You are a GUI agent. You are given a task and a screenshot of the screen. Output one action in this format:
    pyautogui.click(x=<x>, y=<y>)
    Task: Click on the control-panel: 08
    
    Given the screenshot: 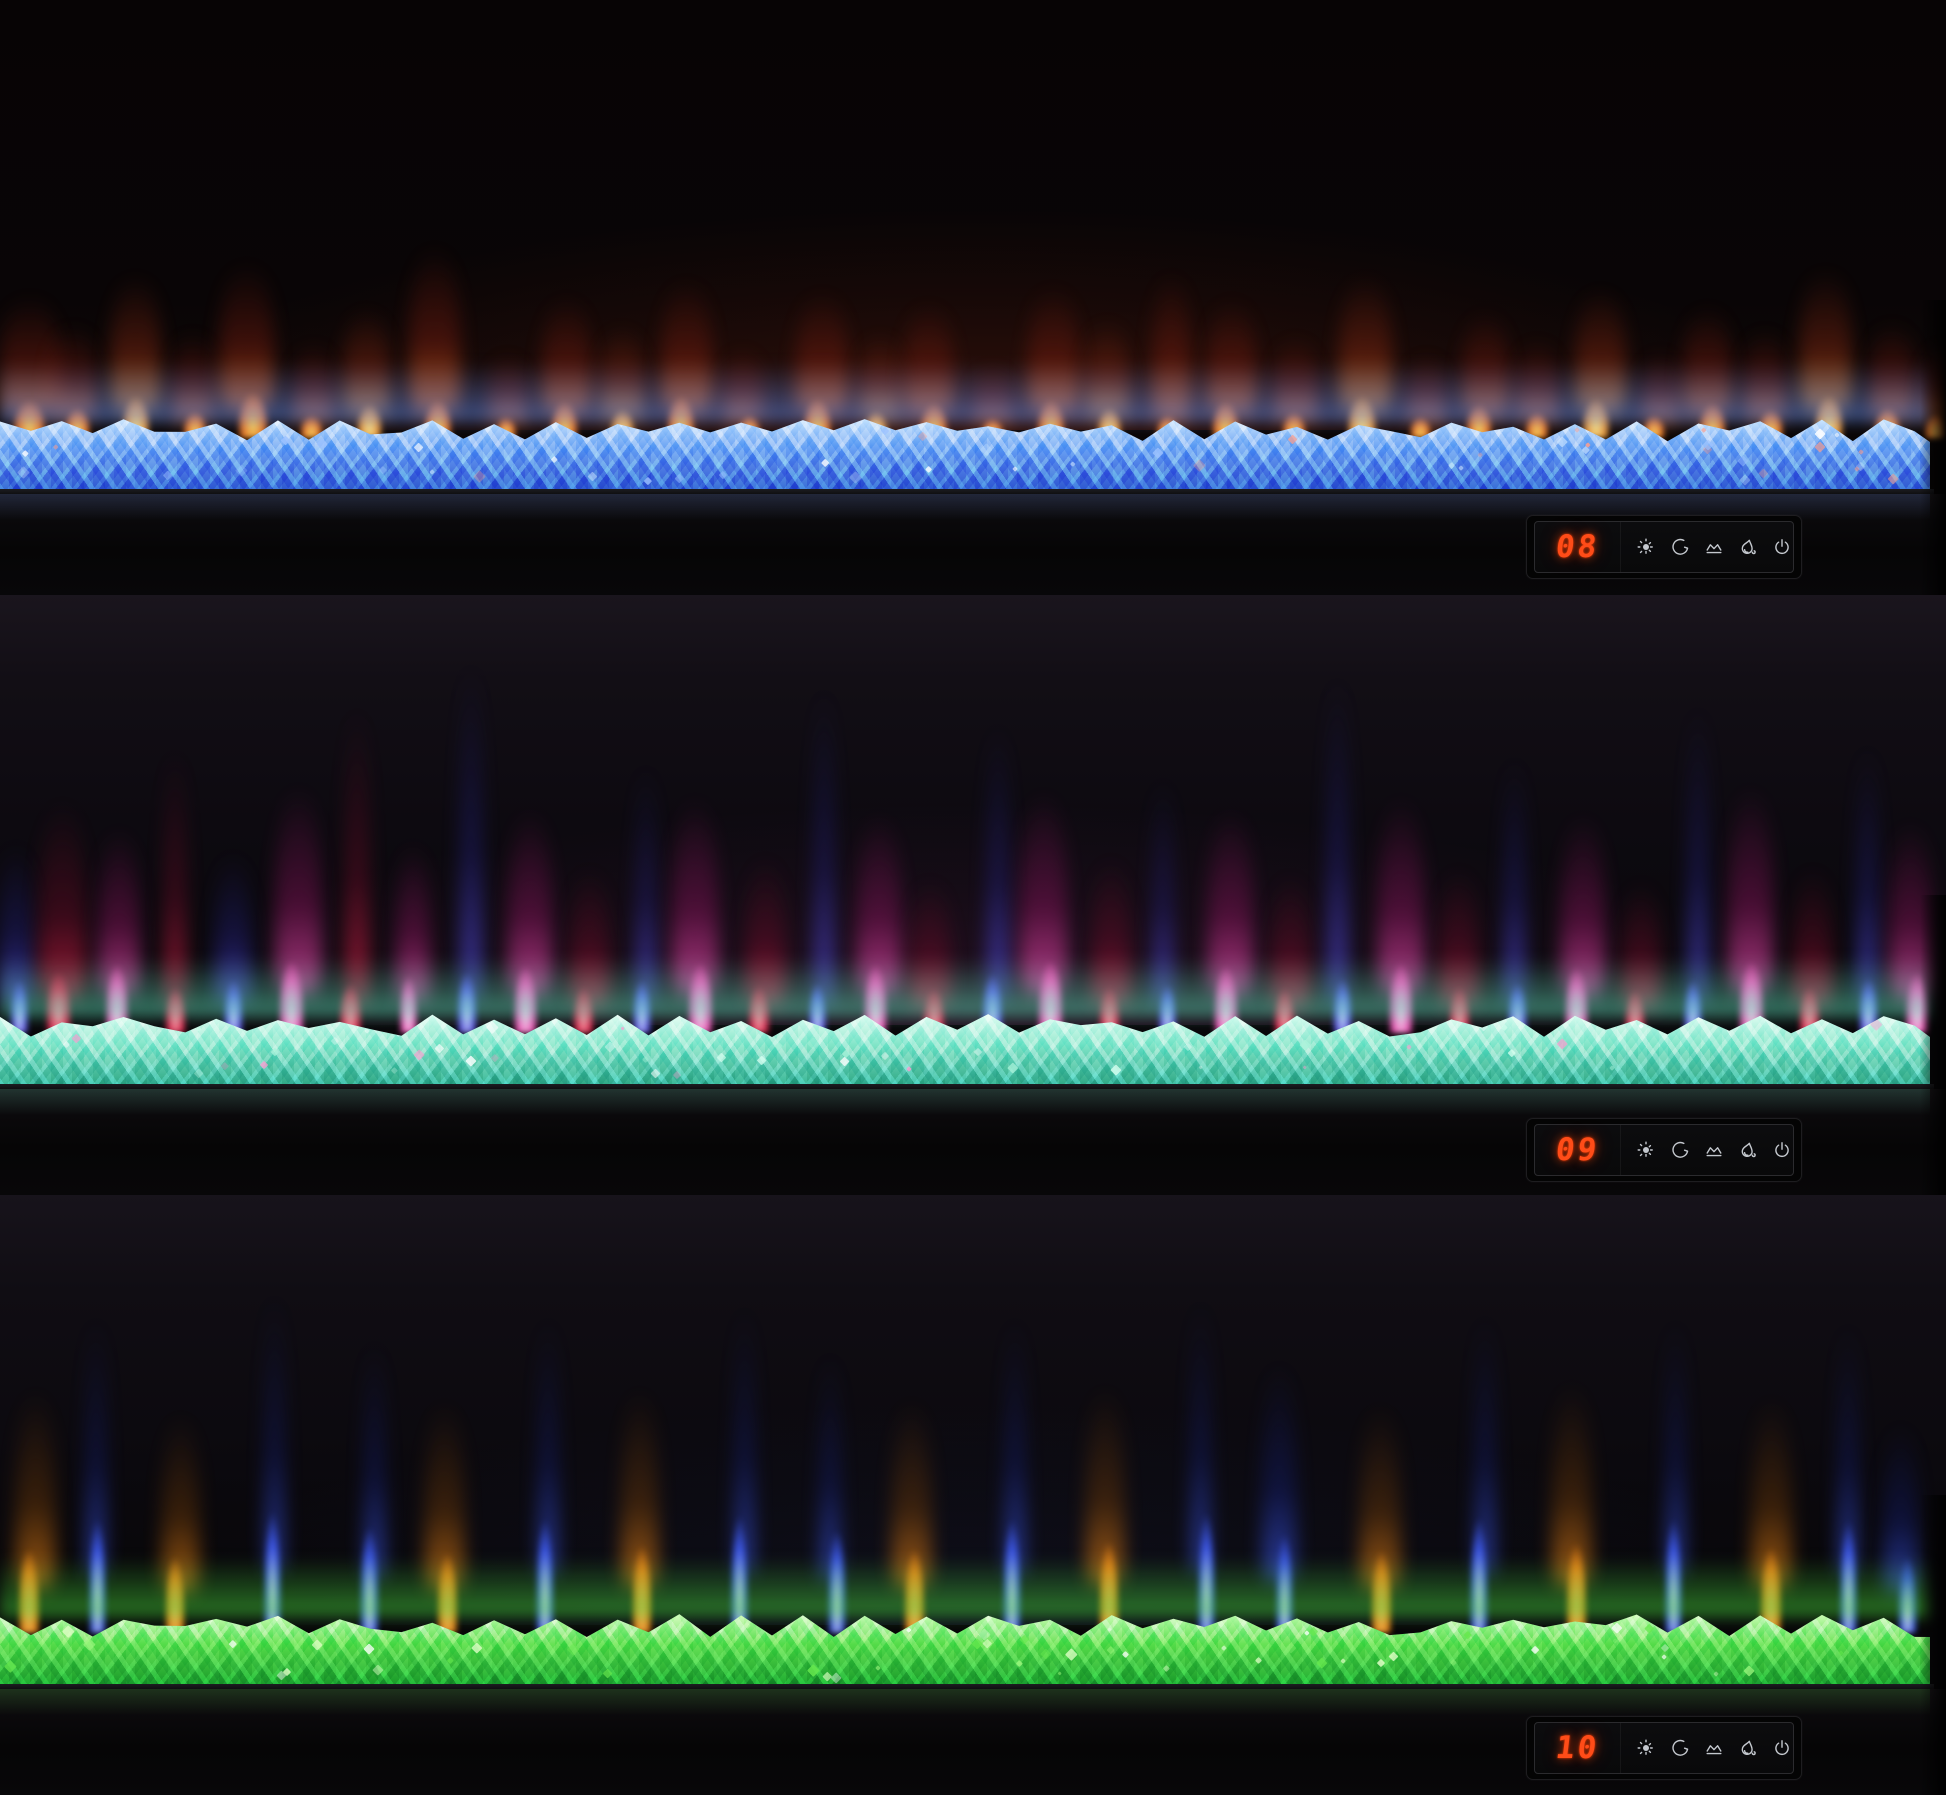 What is the action you would take?
    pyautogui.click(x=1664, y=547)
    